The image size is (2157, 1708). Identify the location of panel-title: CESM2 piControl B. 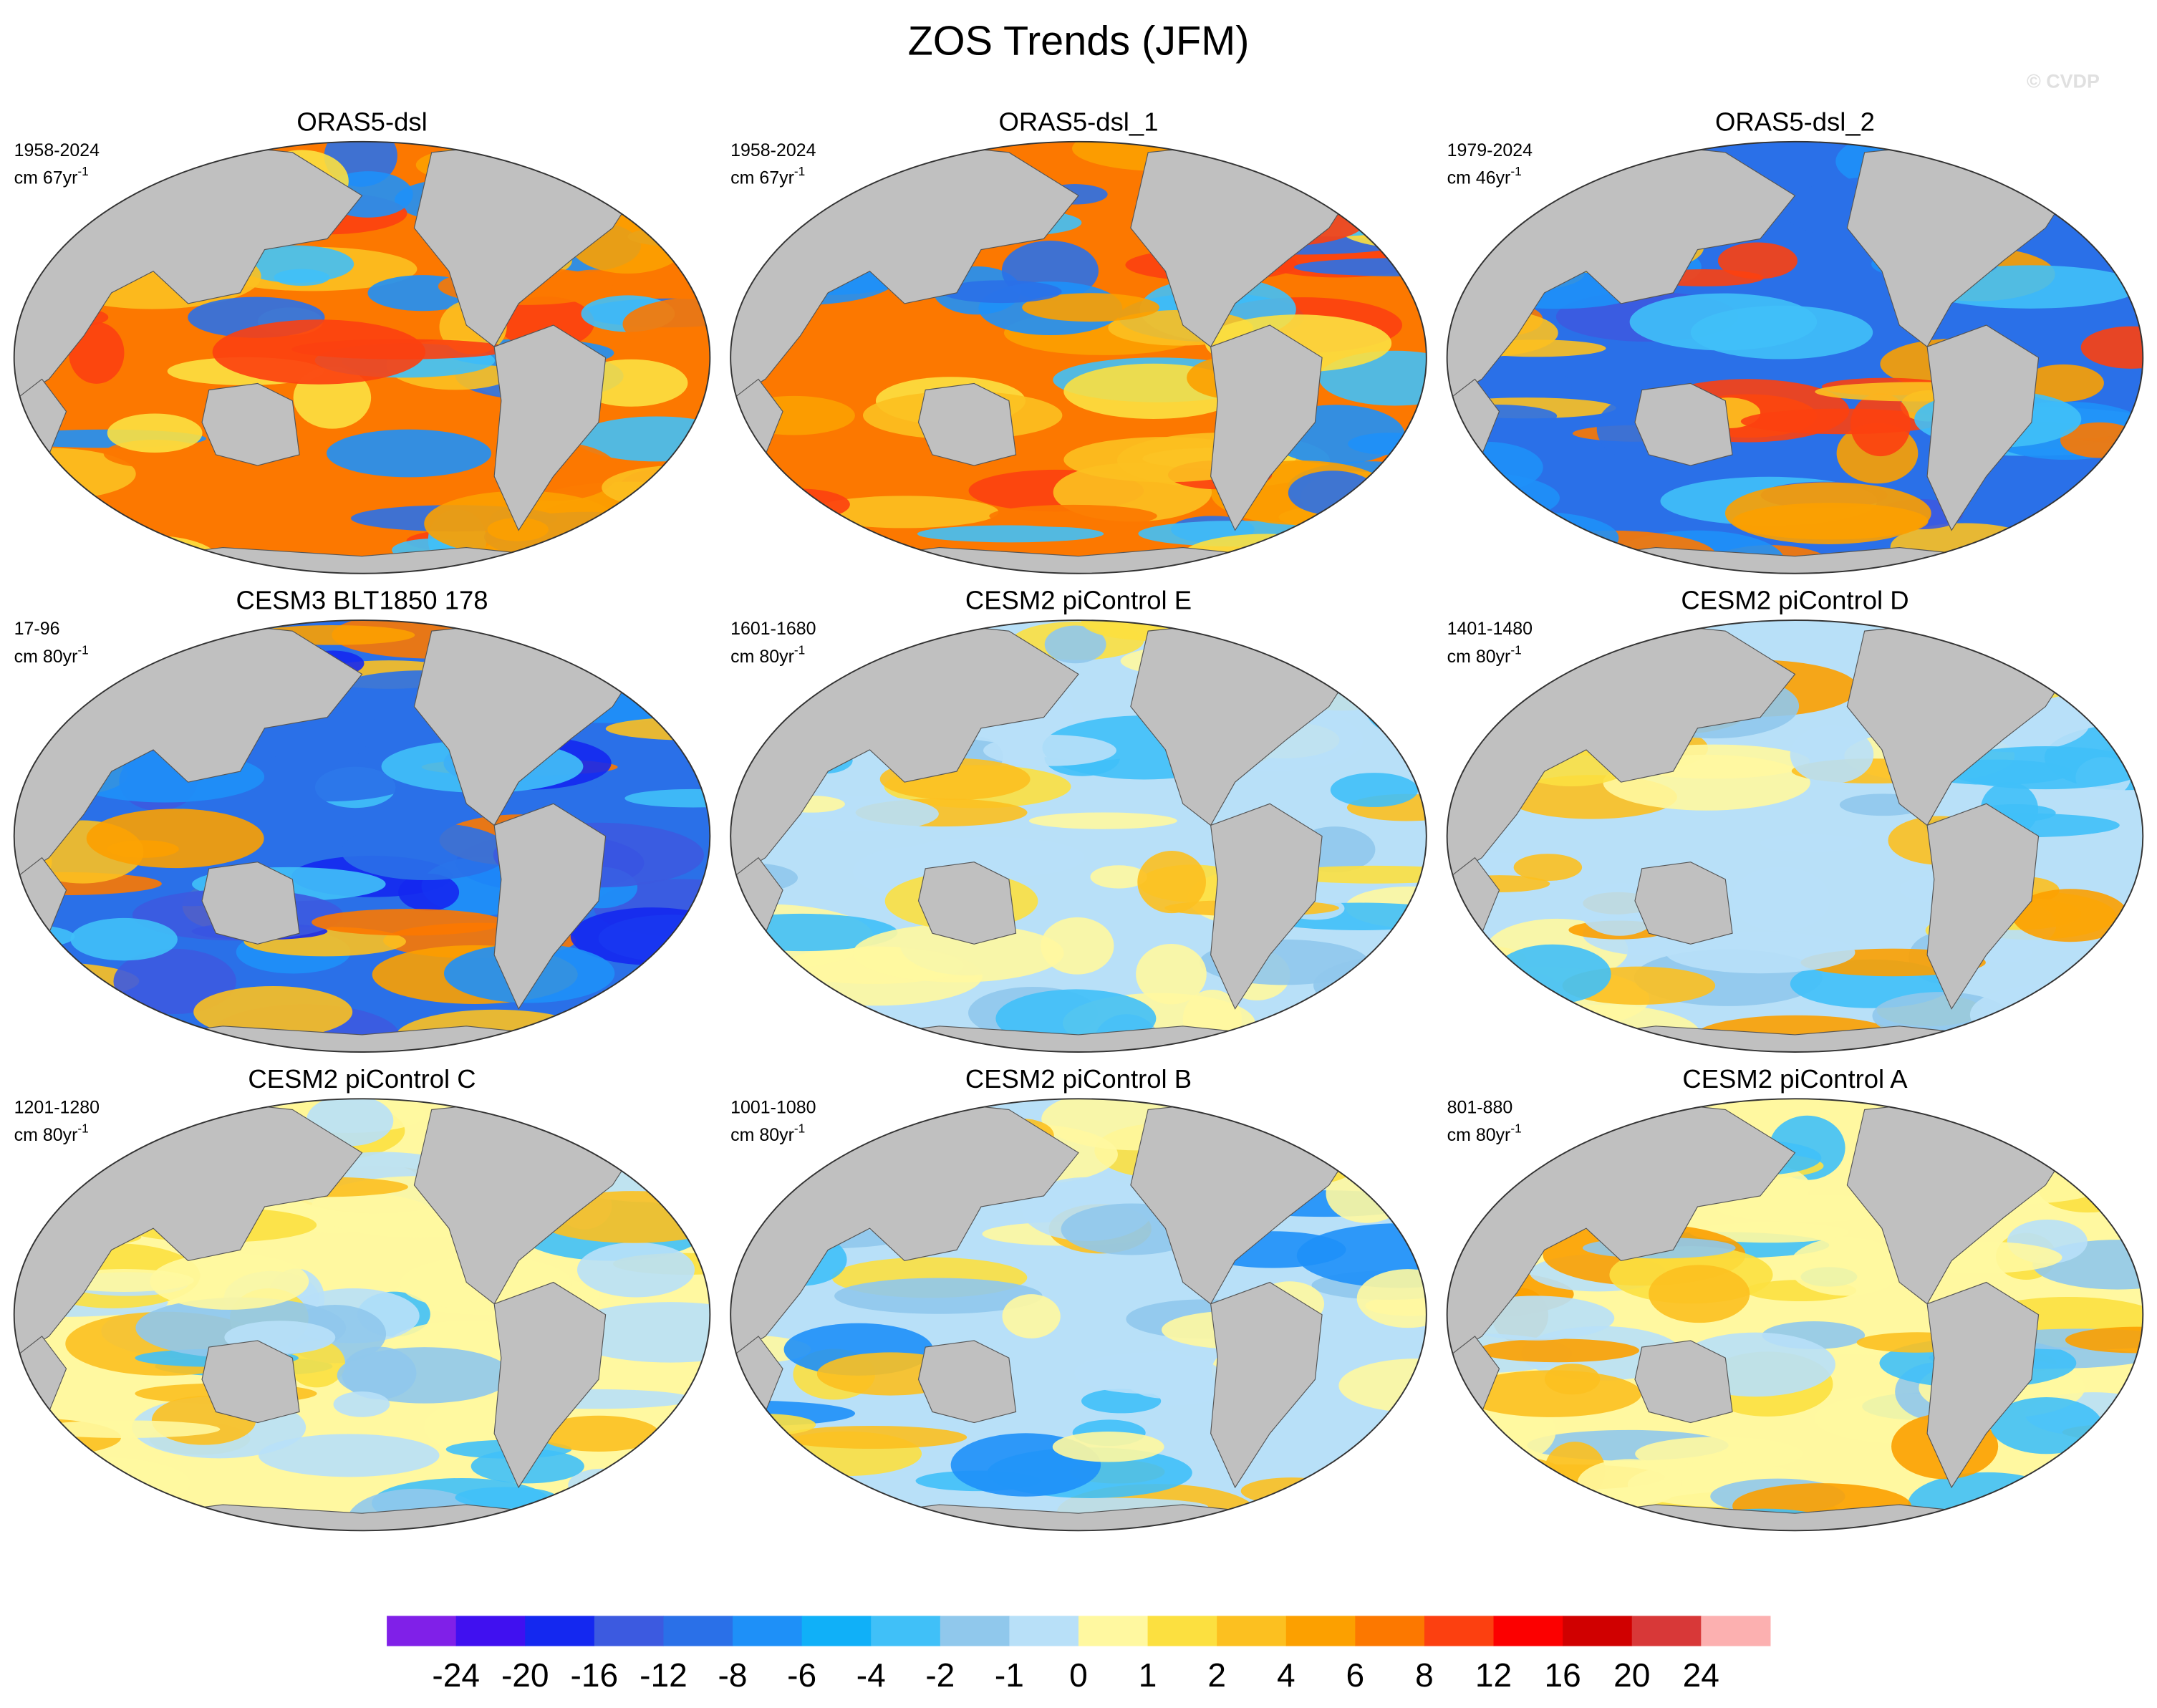
(1078, 1079).